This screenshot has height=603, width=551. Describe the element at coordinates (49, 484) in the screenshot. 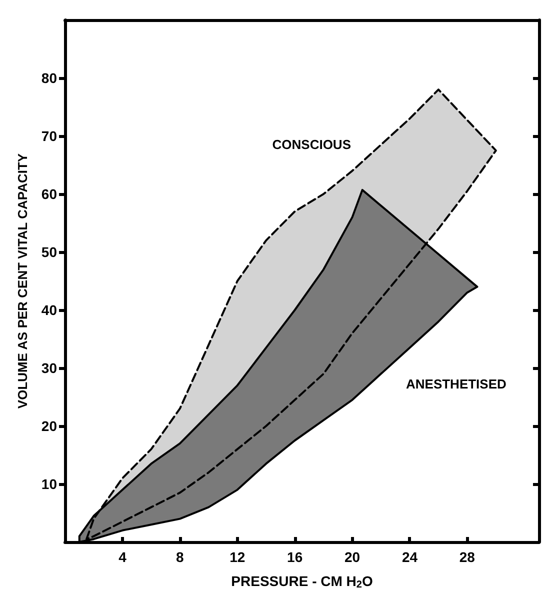

I see `y-tick-label: 10` at that location.